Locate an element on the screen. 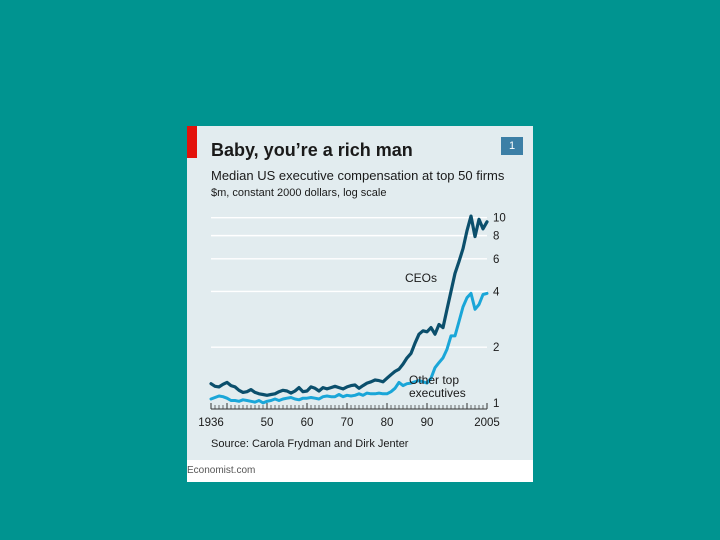  chart-source: Source: Carola Frydman and Dirk Jenter is located at coordinates (310, 444).